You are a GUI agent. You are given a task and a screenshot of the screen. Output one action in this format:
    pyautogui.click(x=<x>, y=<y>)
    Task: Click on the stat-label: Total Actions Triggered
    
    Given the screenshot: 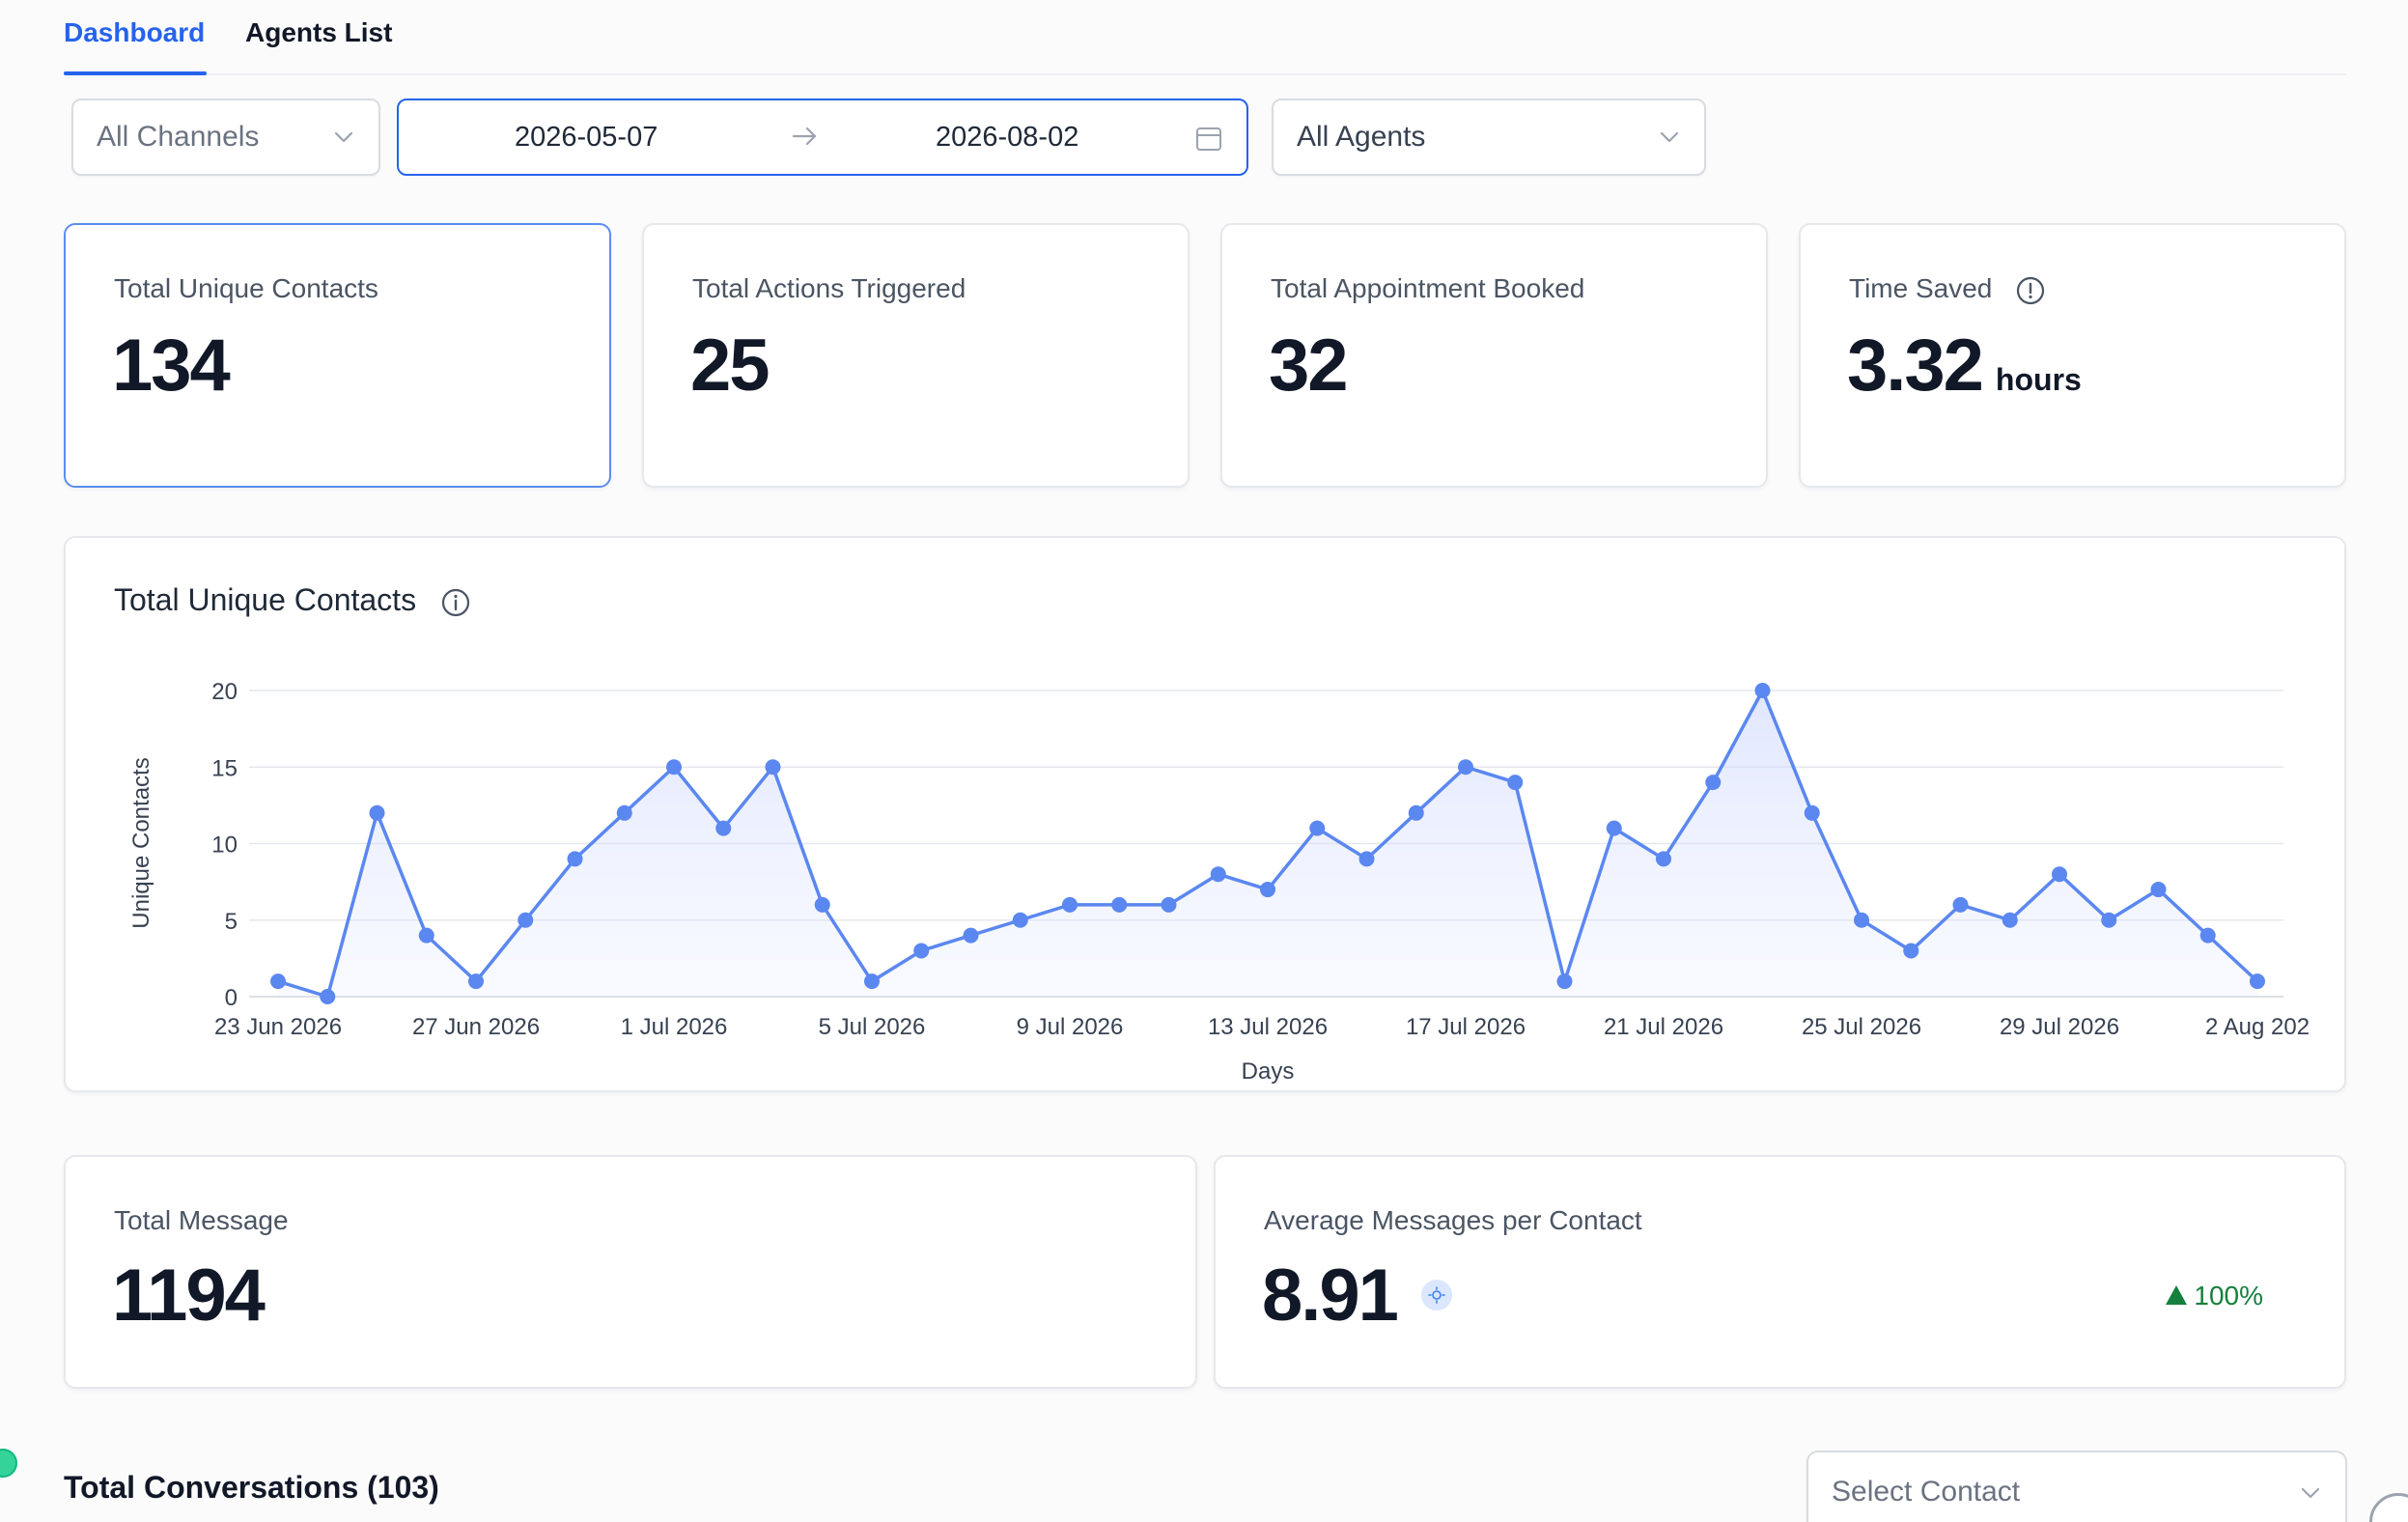 What is the action you would take?
    pyautogui.click(x=829, y=288)
    